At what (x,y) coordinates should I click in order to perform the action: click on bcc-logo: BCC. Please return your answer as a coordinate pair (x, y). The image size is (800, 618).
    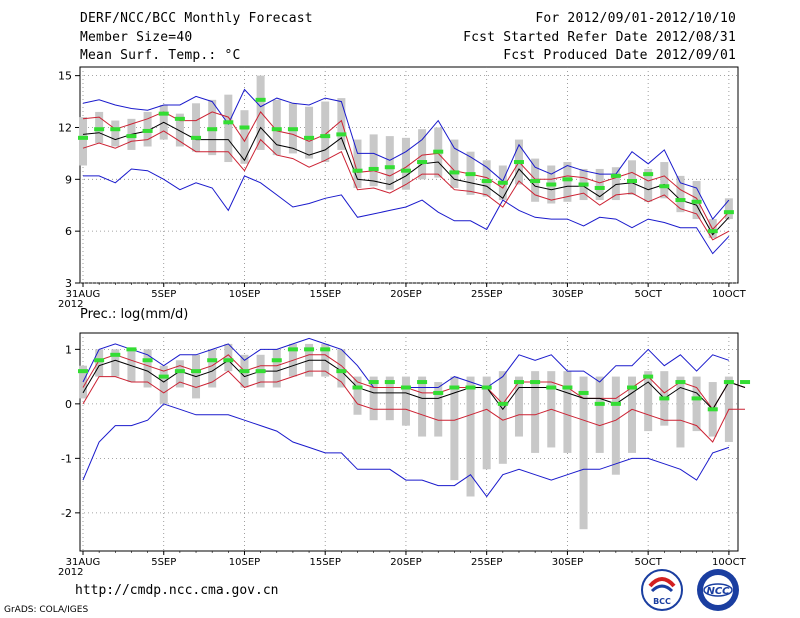
    Looking at the image, I should click on (662, 590).